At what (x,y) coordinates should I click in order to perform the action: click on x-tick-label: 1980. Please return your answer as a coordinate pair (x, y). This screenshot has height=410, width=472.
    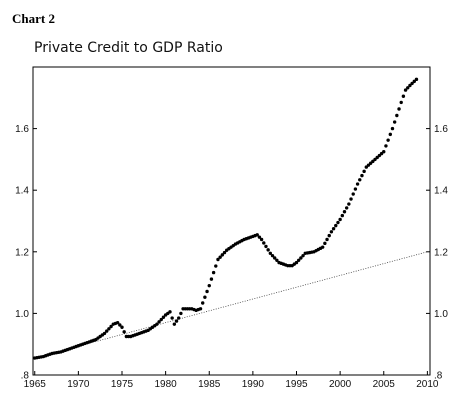
    Looking at the image, I should click on (165, 384).